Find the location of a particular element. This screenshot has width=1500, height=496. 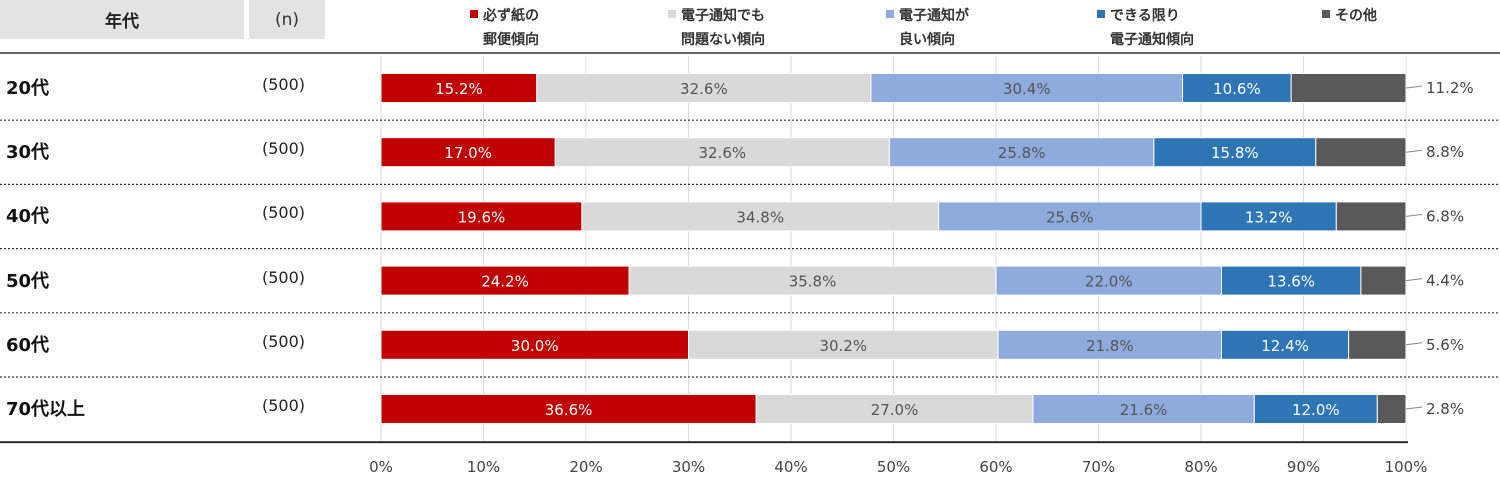

x-tick-label: 60% is located at coordinates (995, 467).